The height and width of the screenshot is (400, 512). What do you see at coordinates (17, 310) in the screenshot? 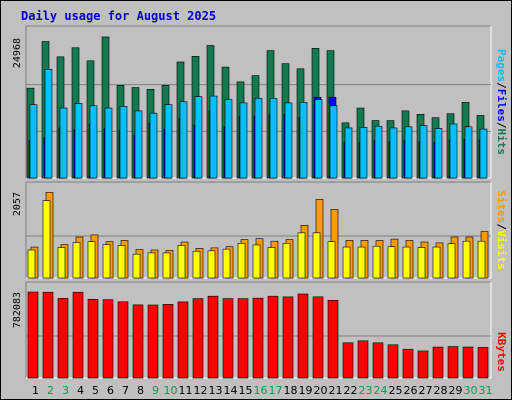
I see `ymax-label-kbytes: 782083` at bounding box center [17, 310].